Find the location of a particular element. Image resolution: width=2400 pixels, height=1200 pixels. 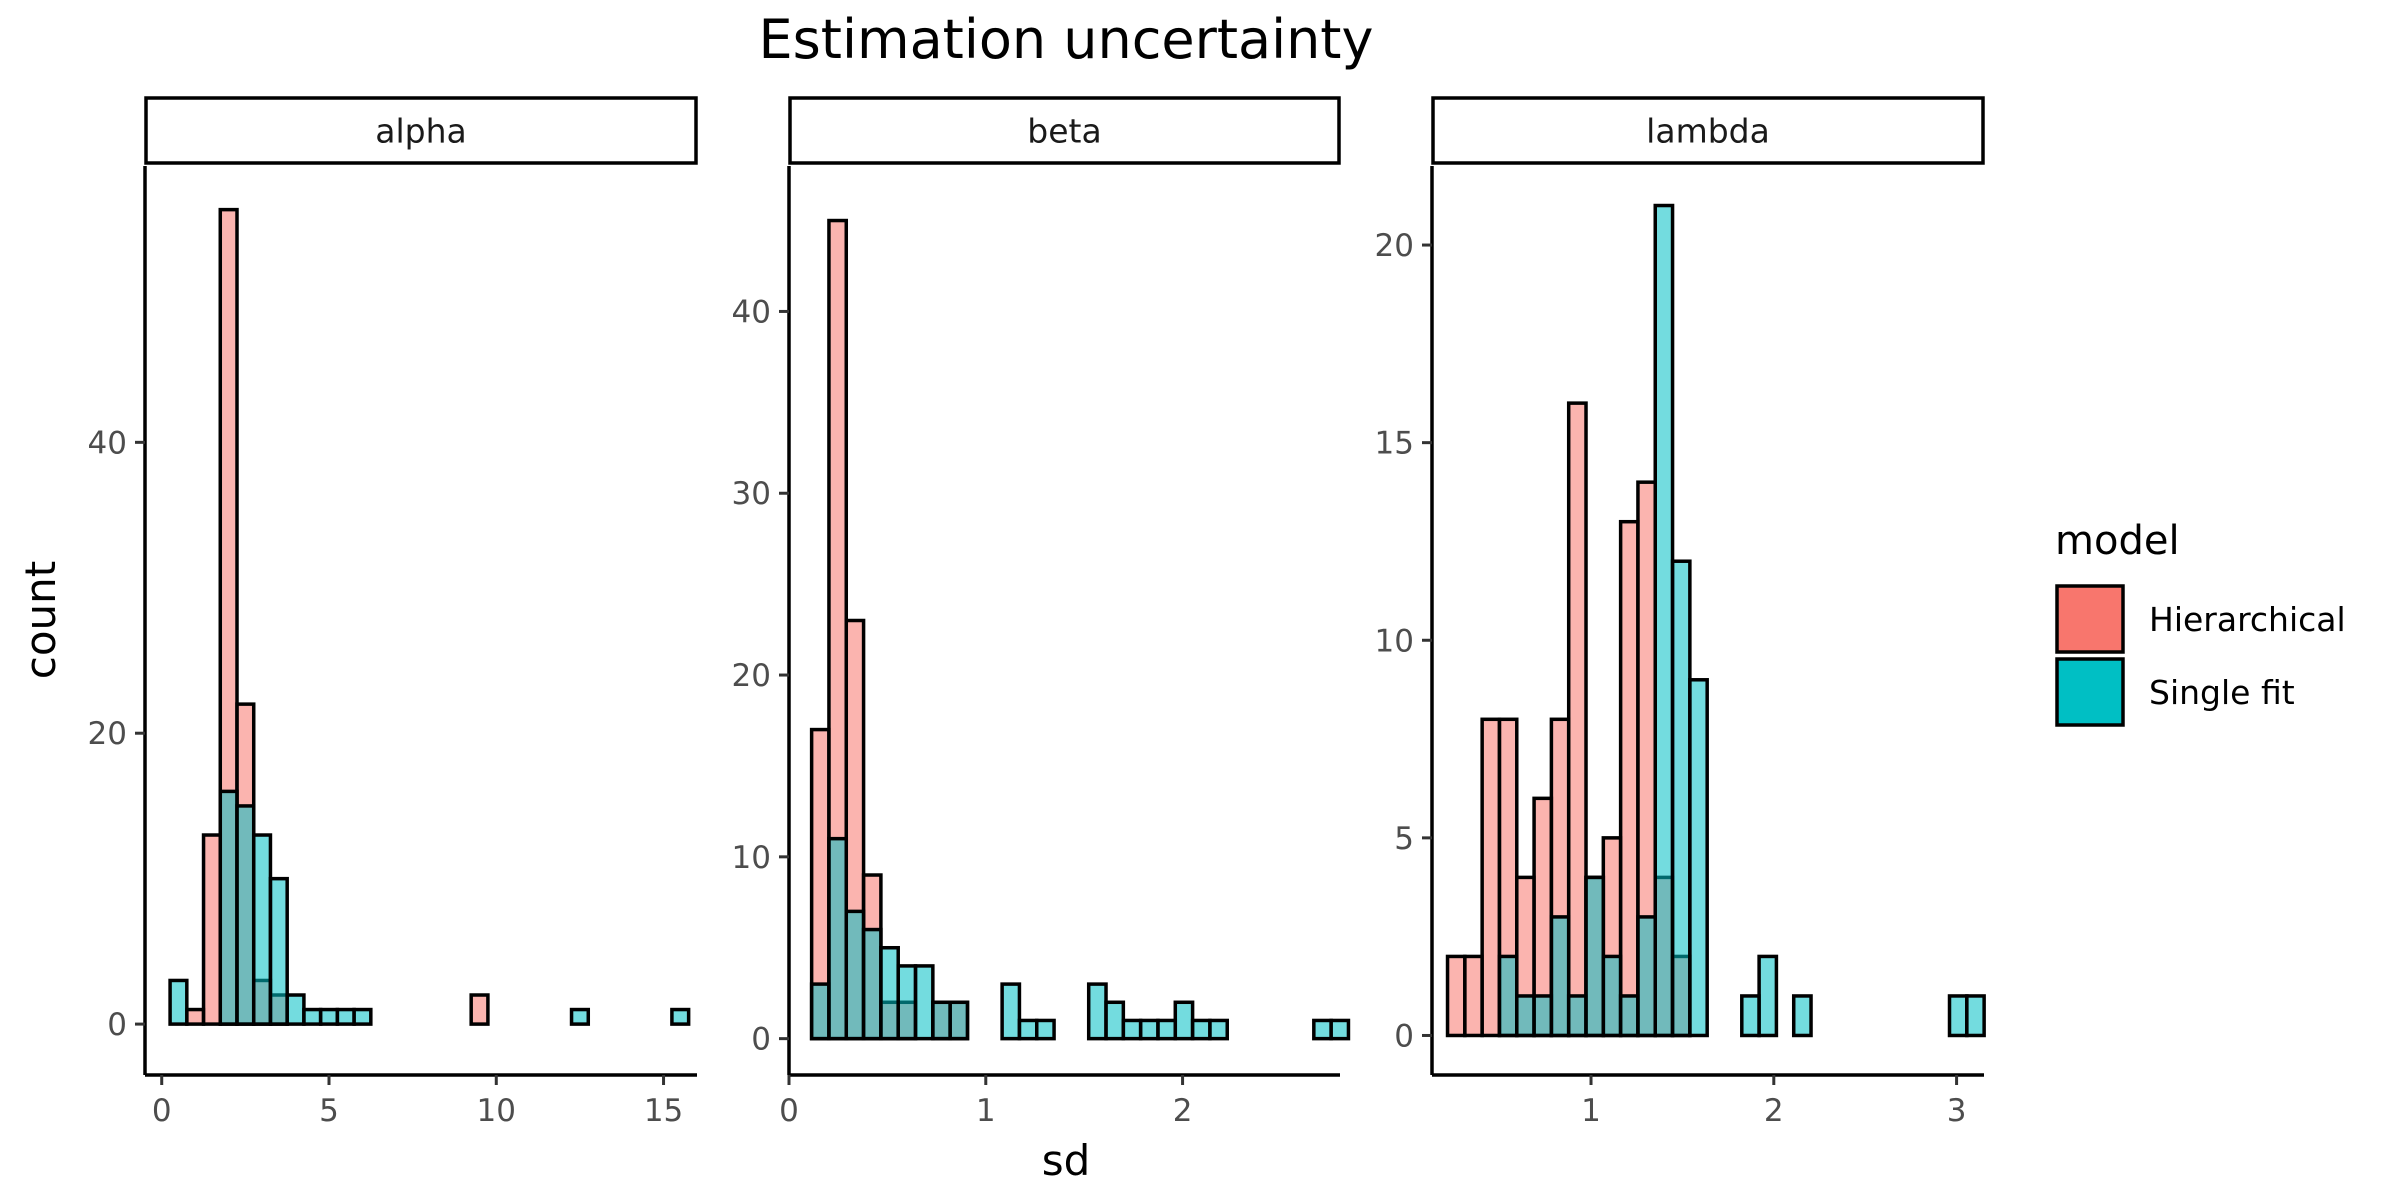

facet-strip-label: alpha is located at coordinates (420, 131).